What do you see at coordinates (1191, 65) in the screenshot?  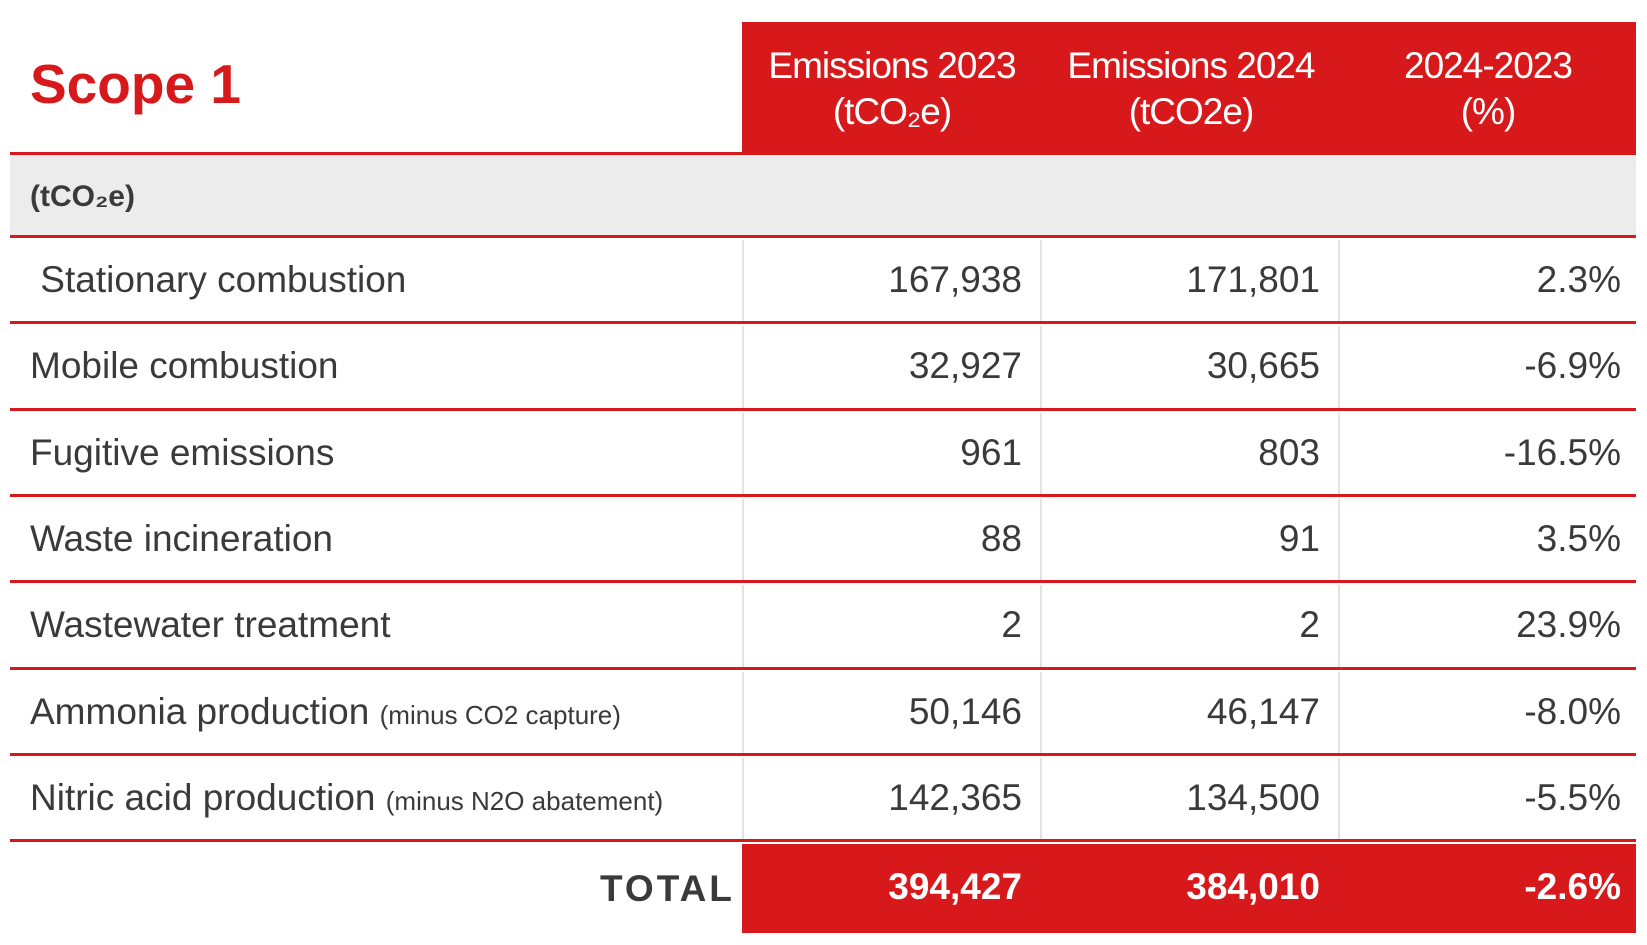 I see `col-header-2024-line1: Emissions 2024` at bounding box center [1191, 65].